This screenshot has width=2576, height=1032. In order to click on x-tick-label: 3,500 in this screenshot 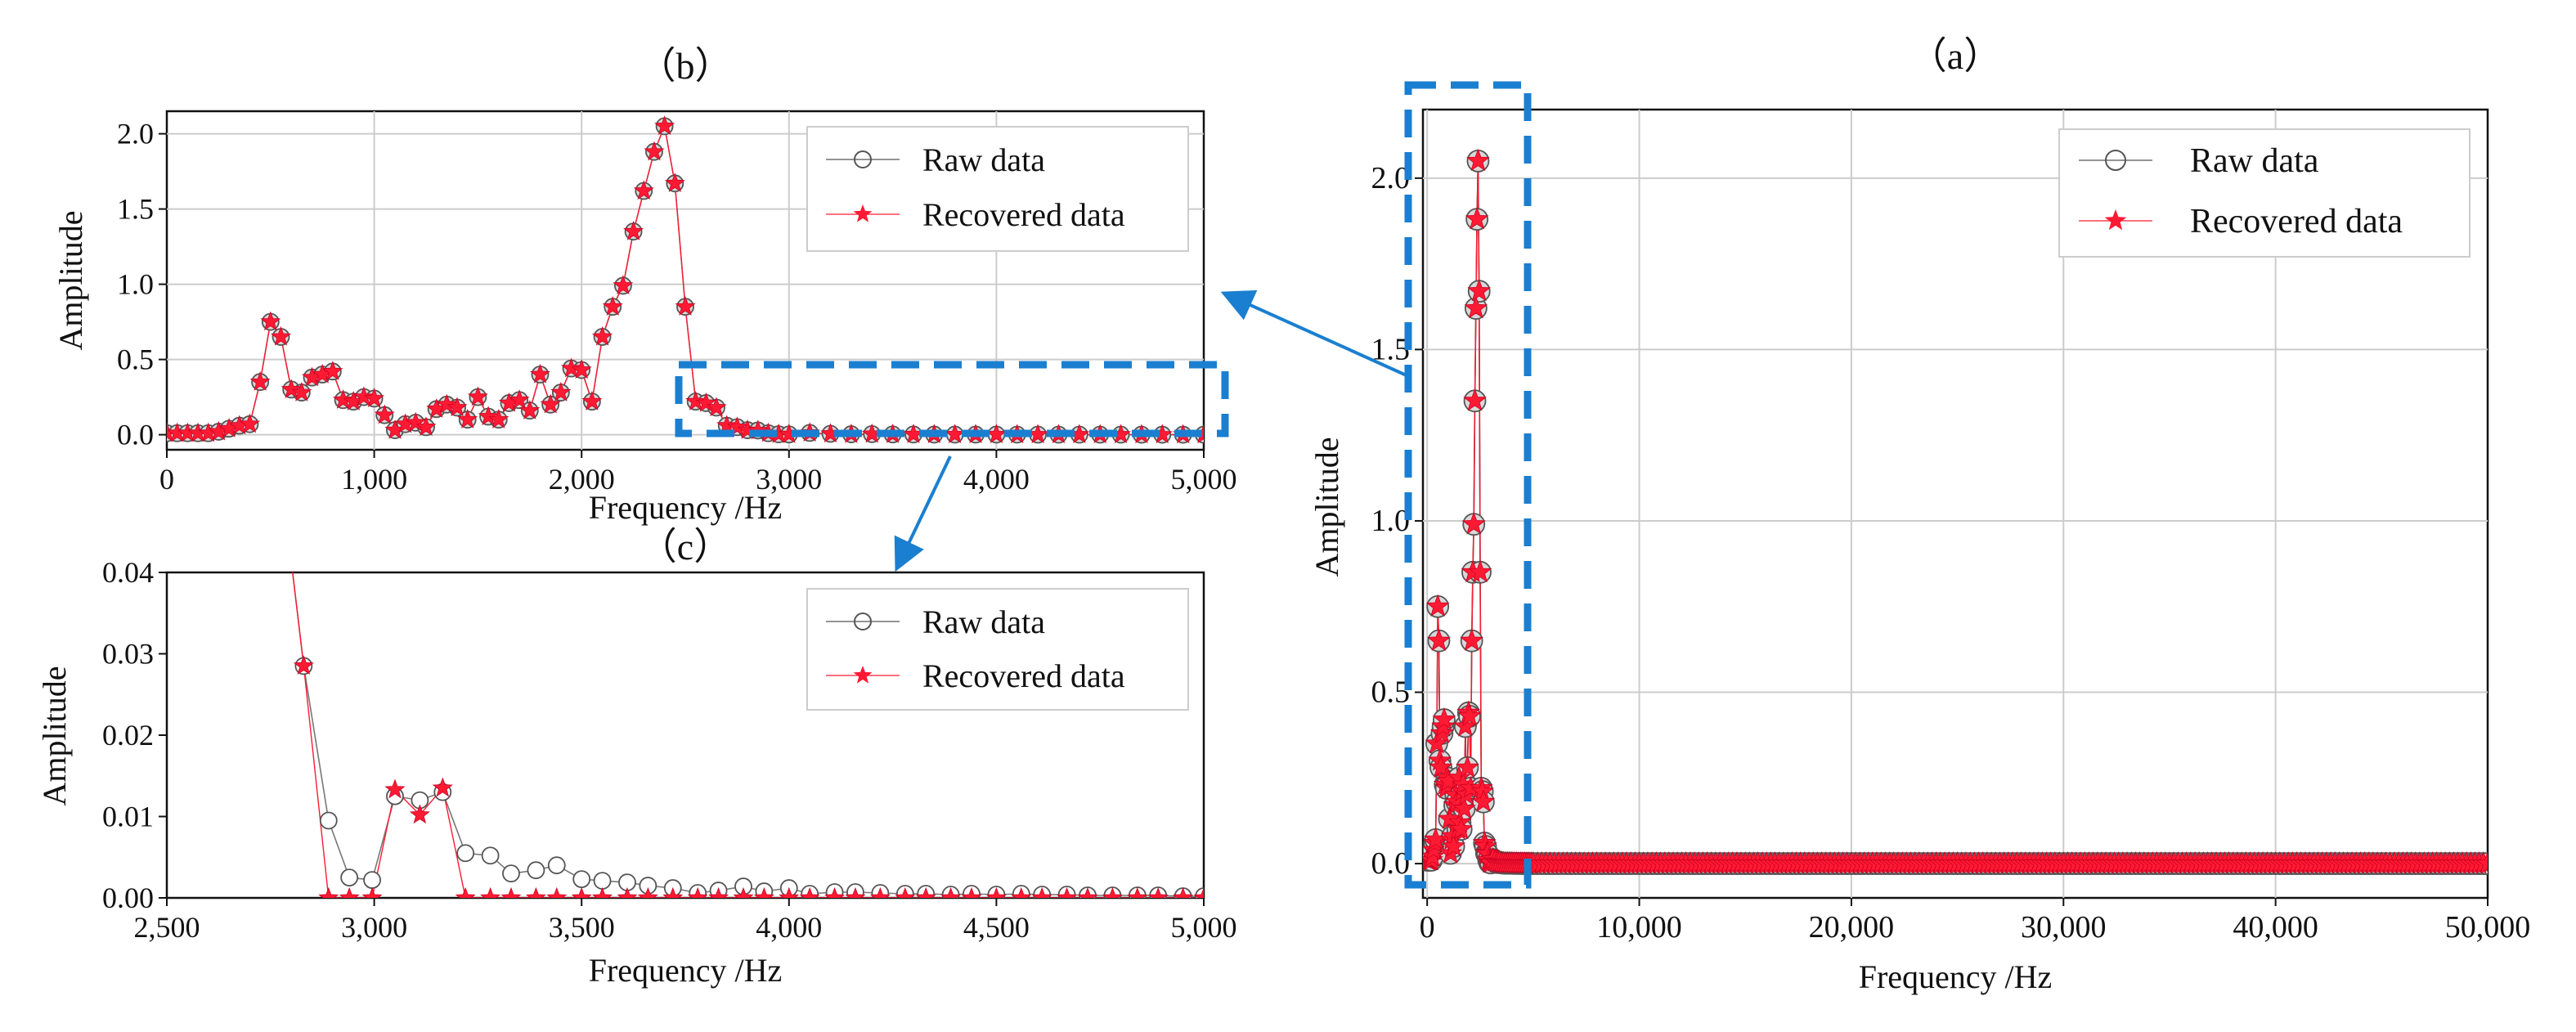, I will do `click(582, 927)`.